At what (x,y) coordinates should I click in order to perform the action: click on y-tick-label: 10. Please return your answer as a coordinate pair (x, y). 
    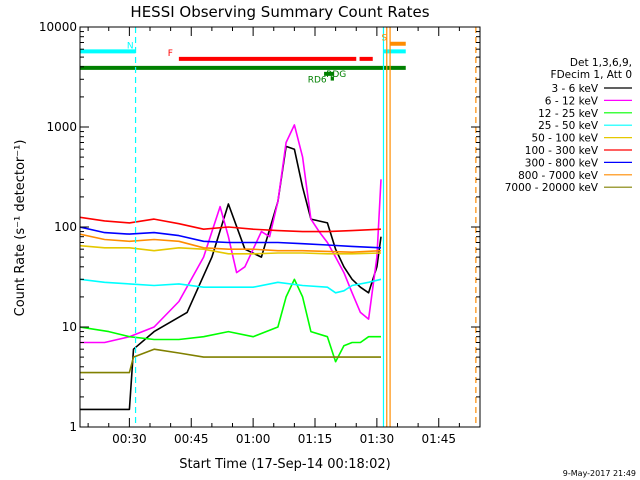
    Looking at the image, I should click on (69, 327).